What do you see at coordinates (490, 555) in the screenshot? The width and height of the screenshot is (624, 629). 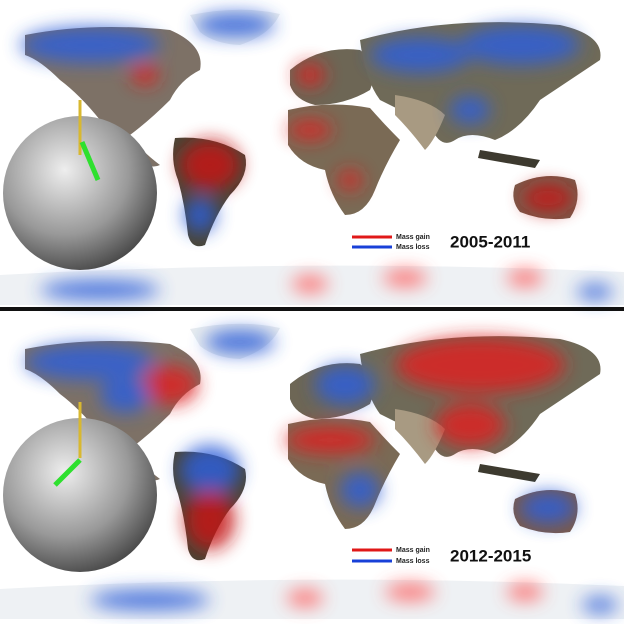 I see `period-label: 2012-2015` at bounding box center [490, 555].